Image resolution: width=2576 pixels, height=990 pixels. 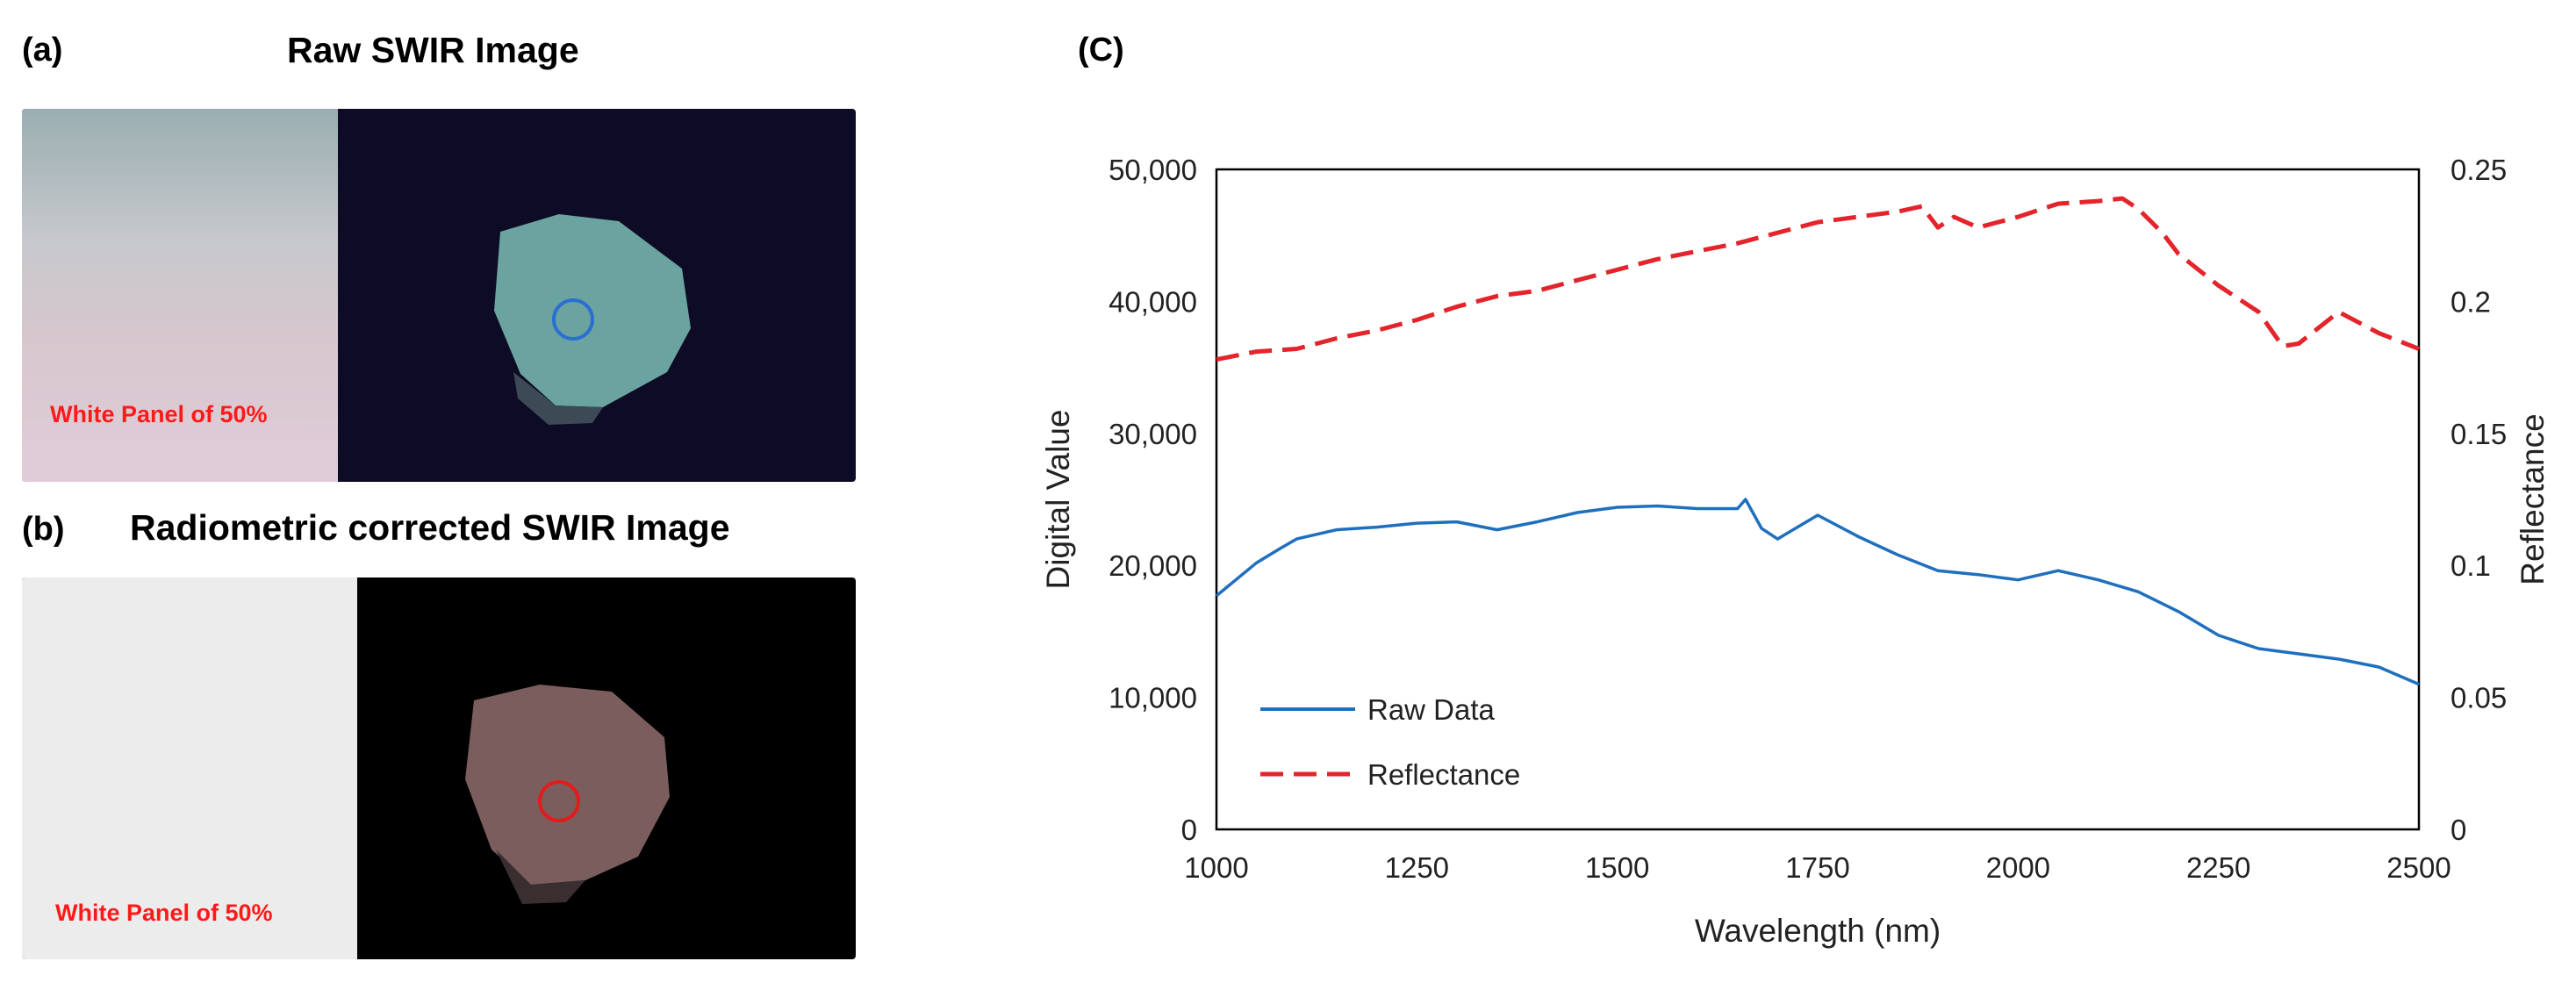 I want to click on y-tick-label: 40,000, so click(x=1153, y=301).